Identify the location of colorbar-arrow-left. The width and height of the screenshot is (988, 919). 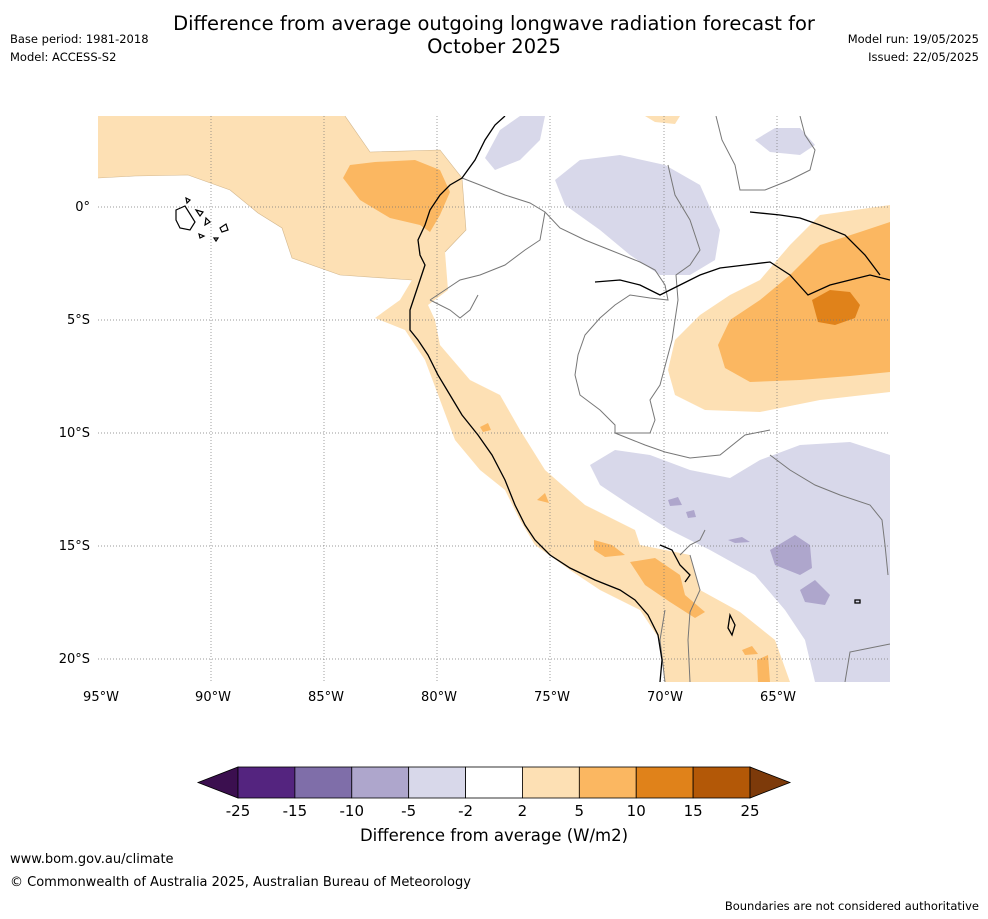
(217, 782).